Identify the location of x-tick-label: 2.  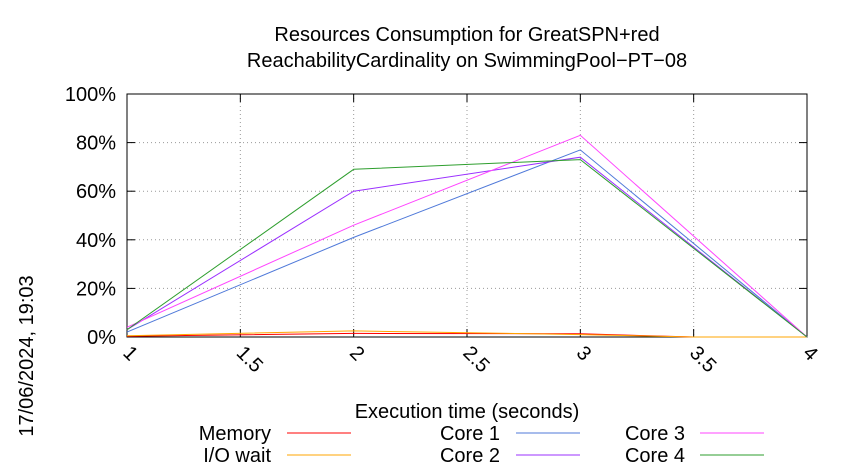
(356, 353).